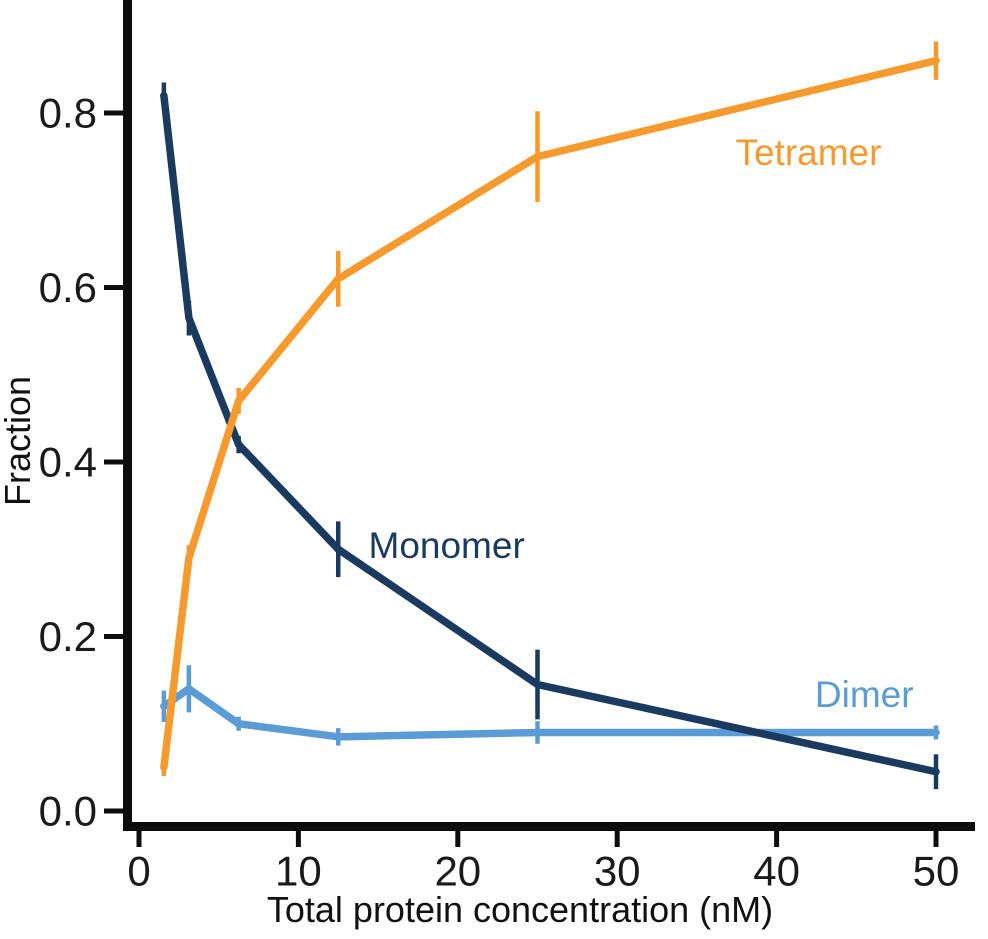 This screenshot has height=939, width=988. Describe the element at coordinates (520, 909) in the screenshot. I see `x-axis-label: Total protein concentration (nM)` at that location.